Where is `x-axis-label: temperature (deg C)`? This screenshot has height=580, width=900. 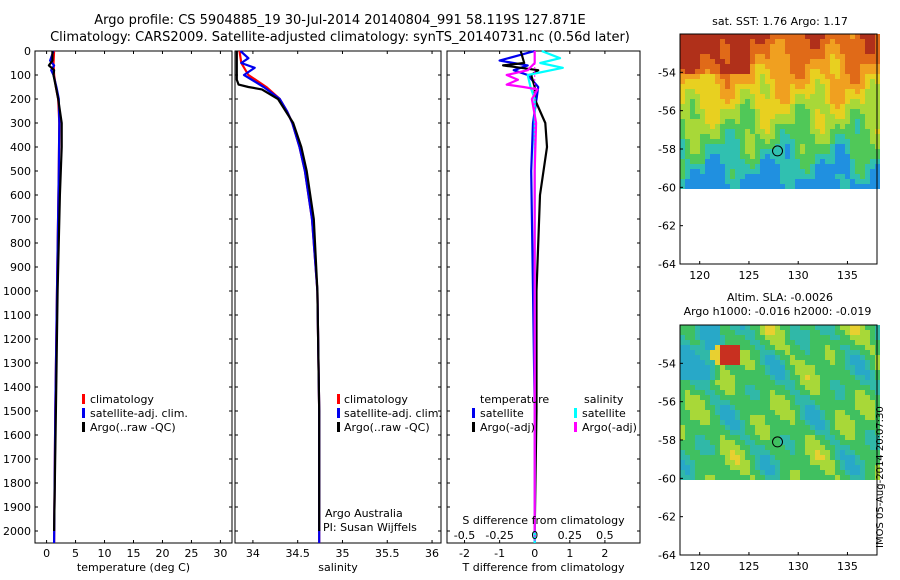 x-axis-label: temperature (deg C) is located at coordinates (133, 567).